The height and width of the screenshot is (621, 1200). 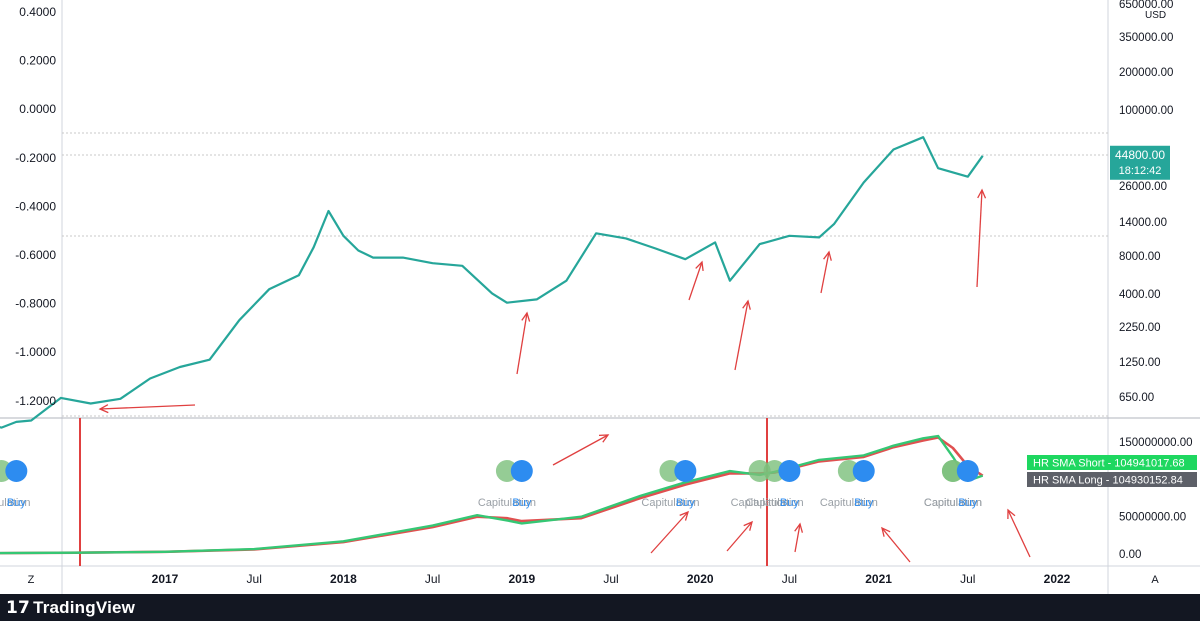 I want to click on current-price-badge, so click(x=1140, y=162).